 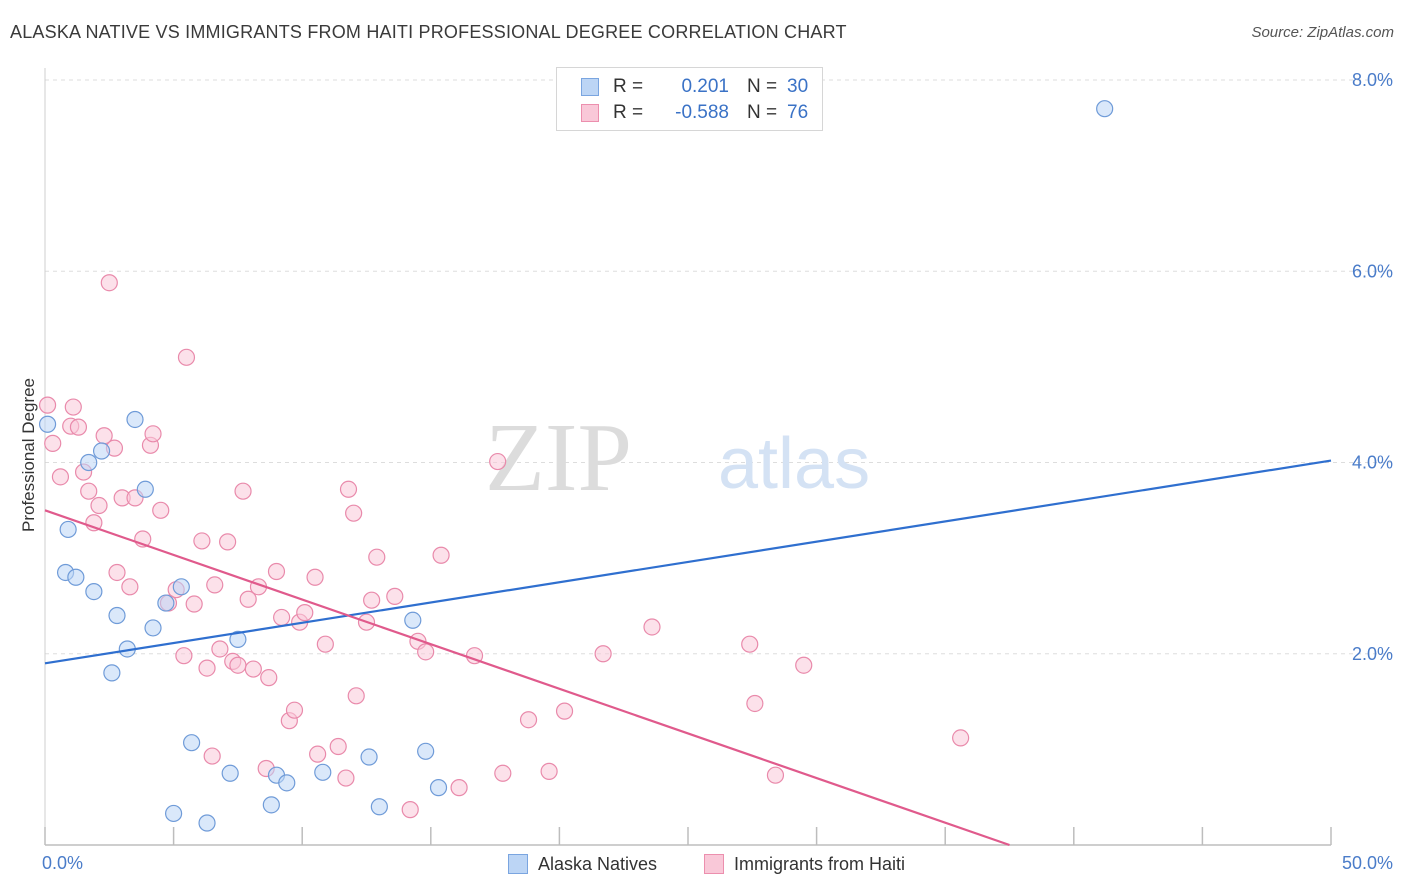 I want to click on watermark: ZIP atlas, so click(x=677, y=458).